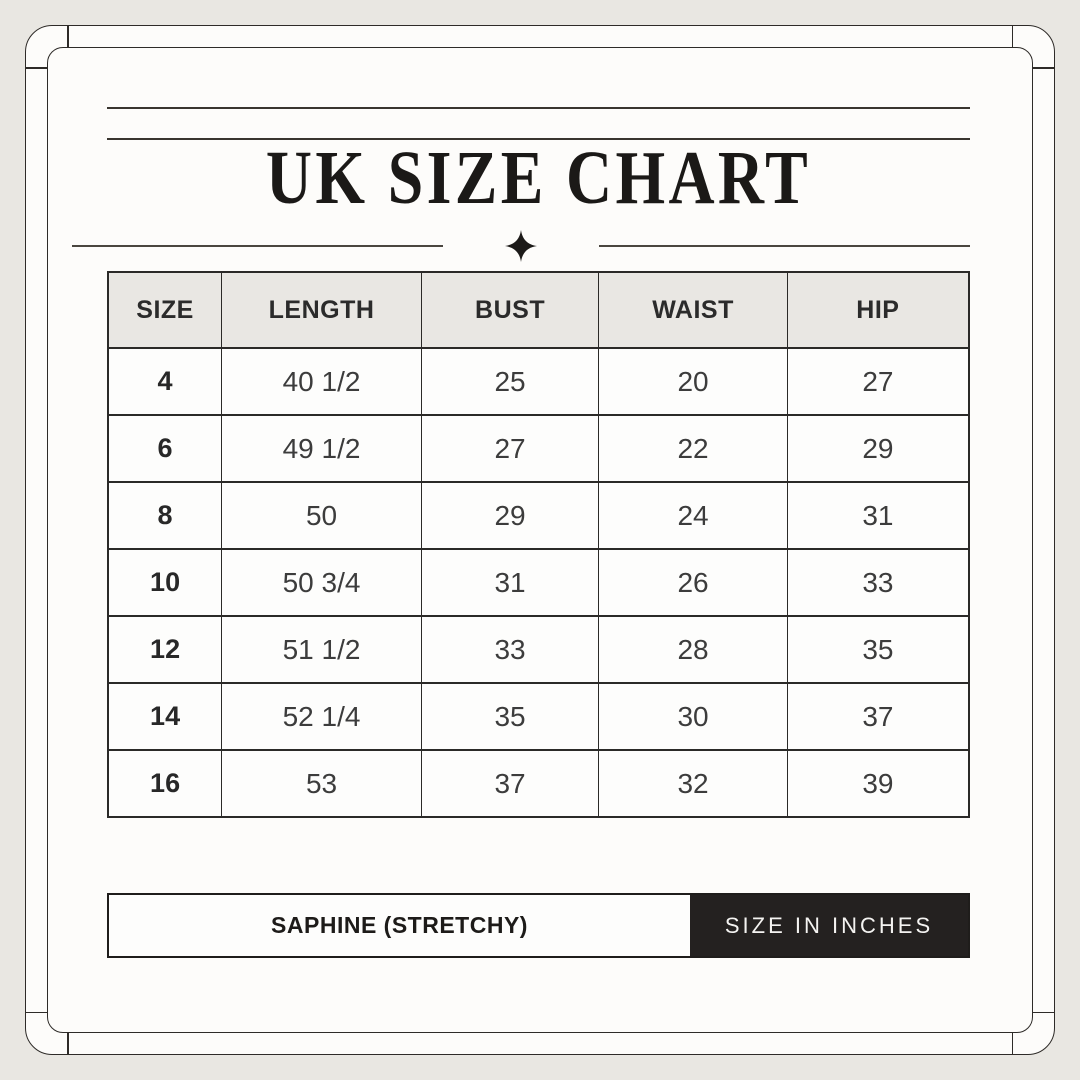  I want to click on header-row: SIZE LENGTH BUST WAIST HIP, so click(538, 310).